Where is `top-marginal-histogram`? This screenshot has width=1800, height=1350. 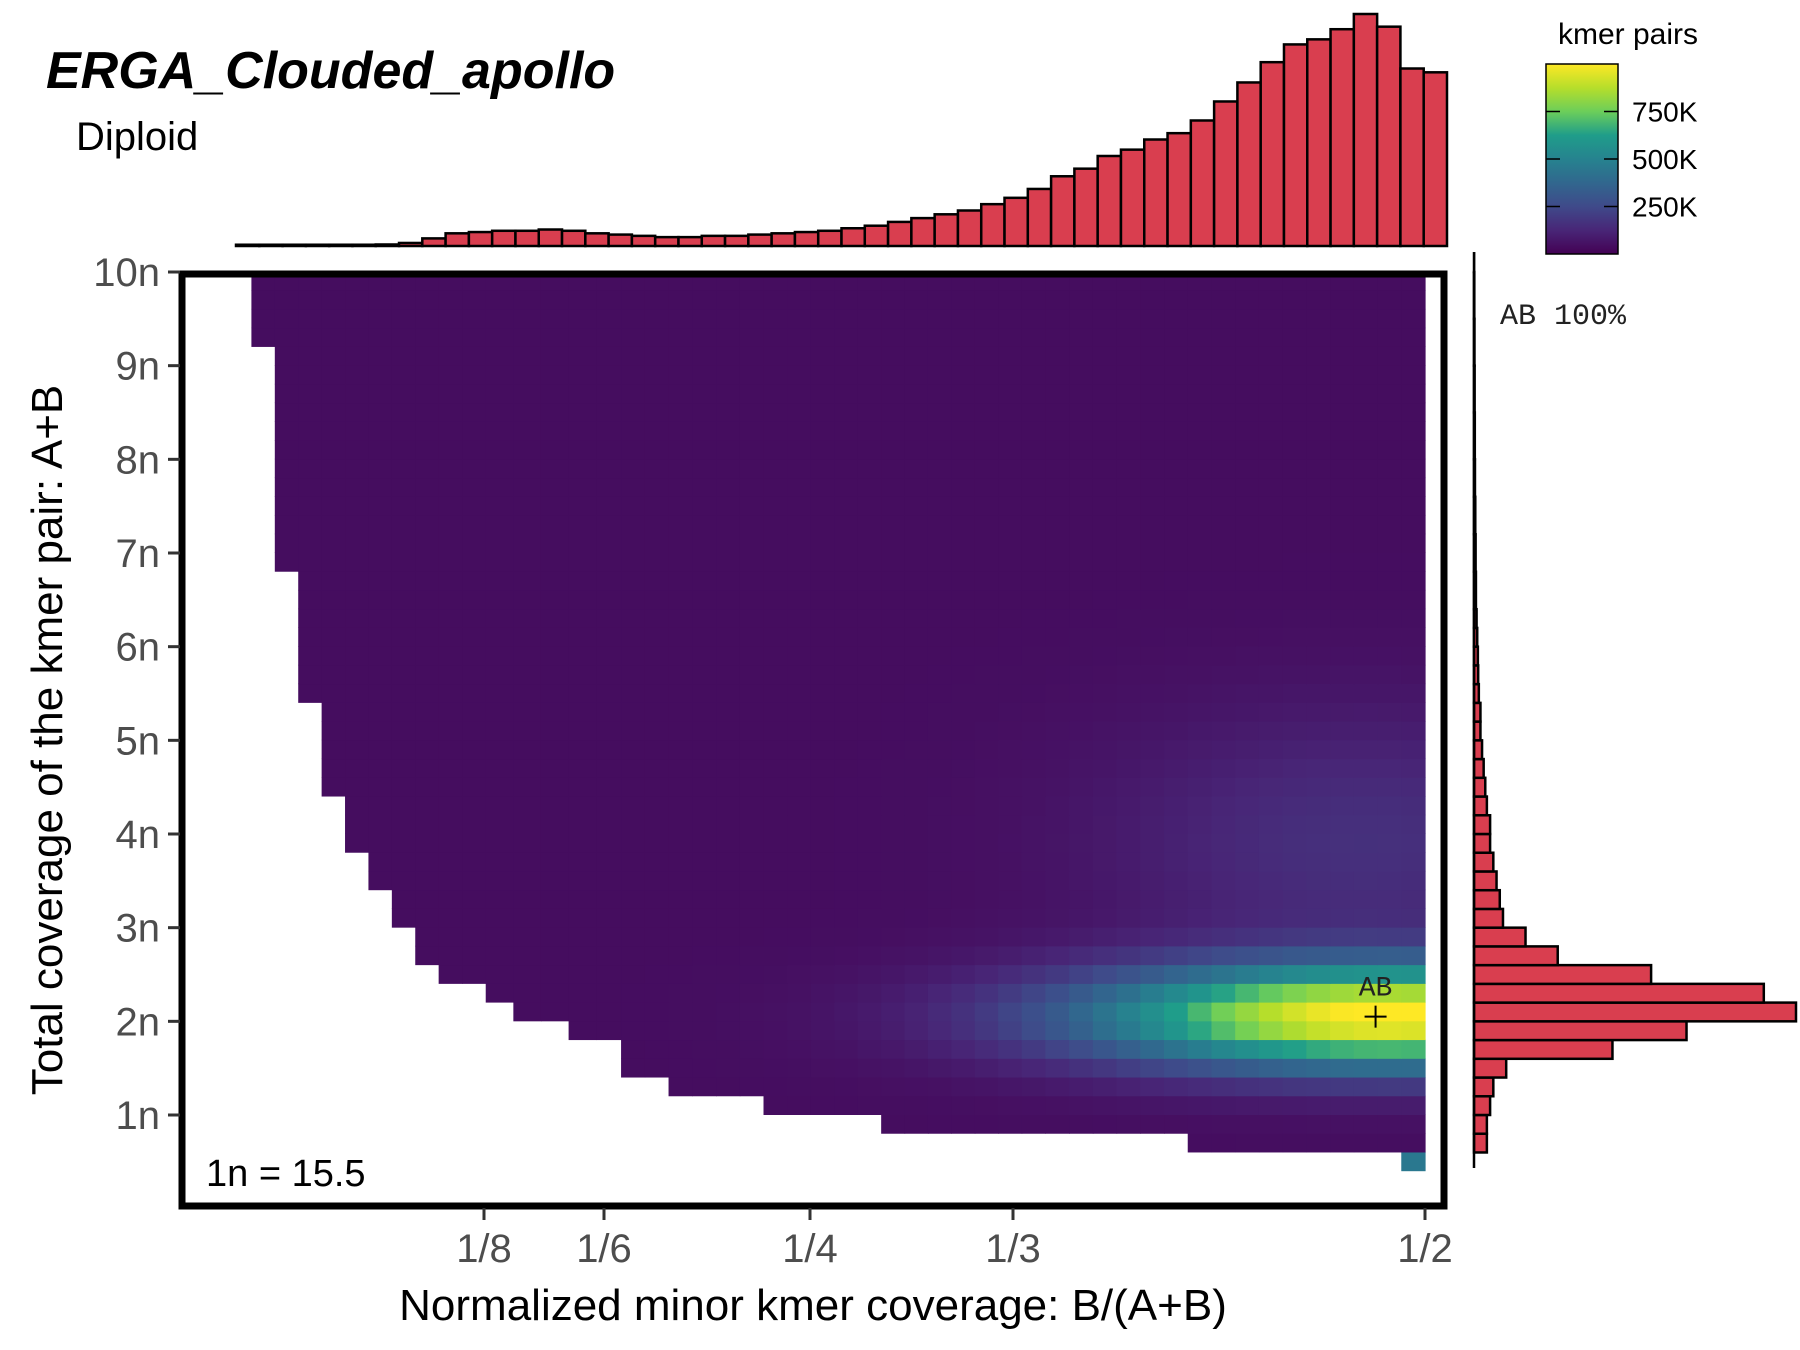
top-marginal-histogram is located at coordinates (841, 130).